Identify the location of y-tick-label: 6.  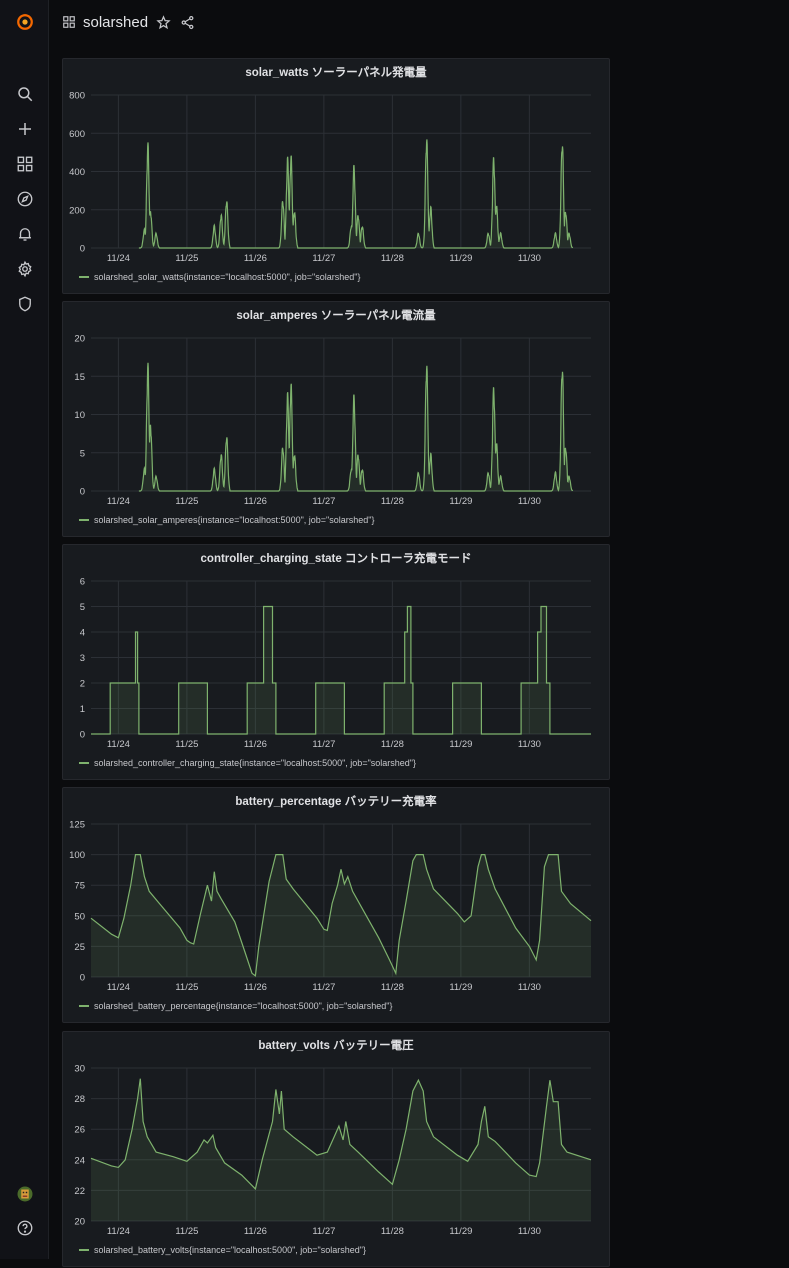
(82, 582).